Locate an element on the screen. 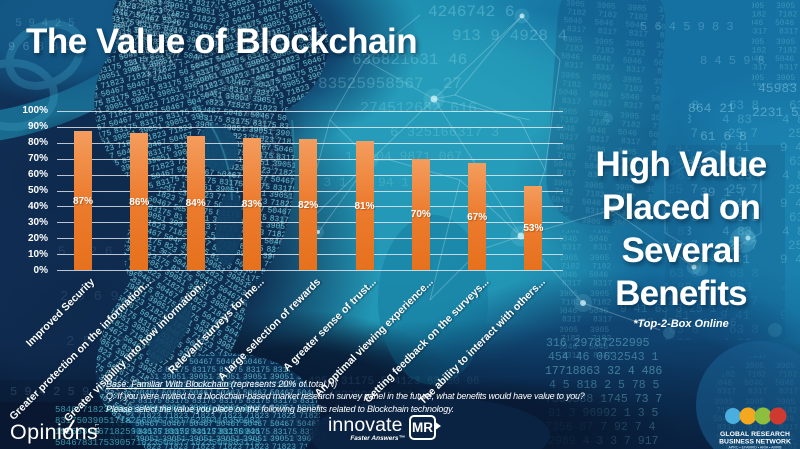 The width and height of the screenshot is (800, 449). svg-text: 83525958567 27 is located at coordinates (390, 84).